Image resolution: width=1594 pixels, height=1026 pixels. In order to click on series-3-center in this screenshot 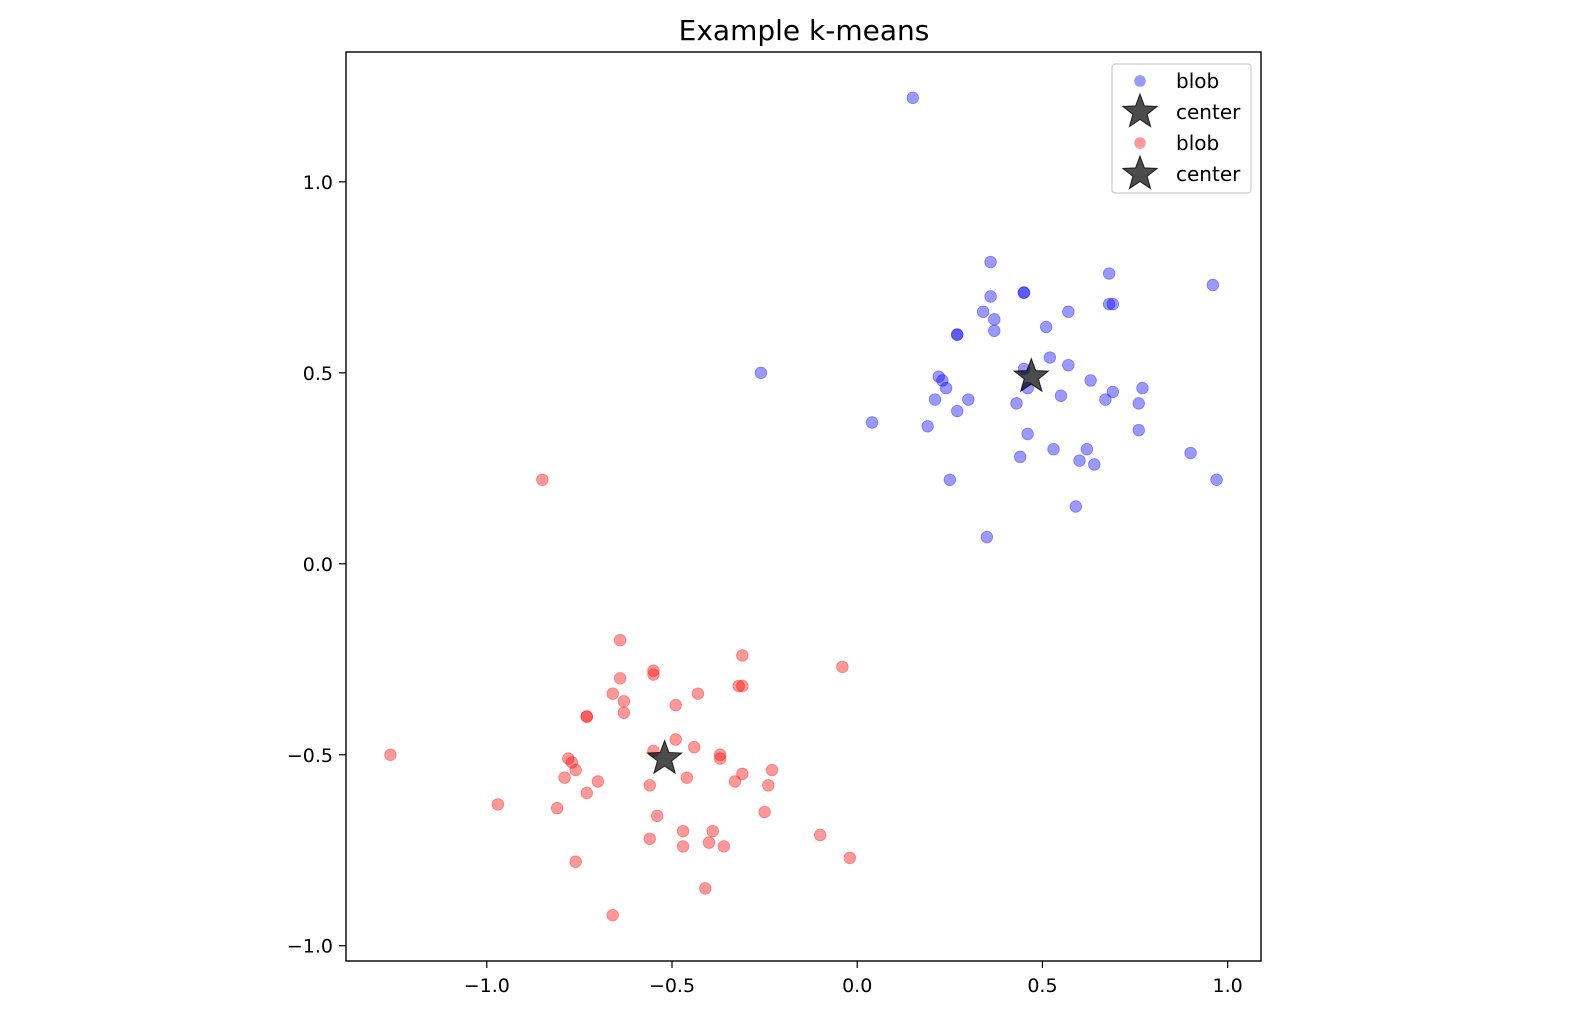, I will do `click(665, 757)`.